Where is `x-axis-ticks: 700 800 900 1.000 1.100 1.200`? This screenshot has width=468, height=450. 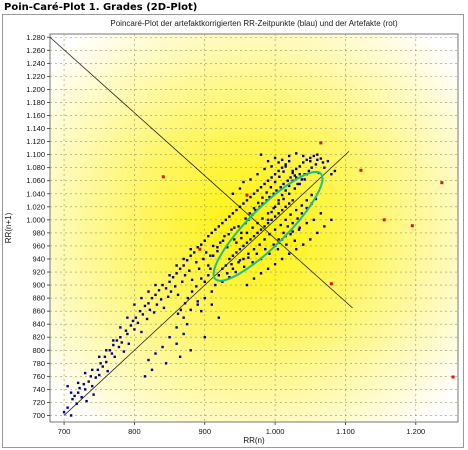 x-axis-ticks: 700 800 900 1.000 1.100 1.200 is located at coordinates (241, 429).